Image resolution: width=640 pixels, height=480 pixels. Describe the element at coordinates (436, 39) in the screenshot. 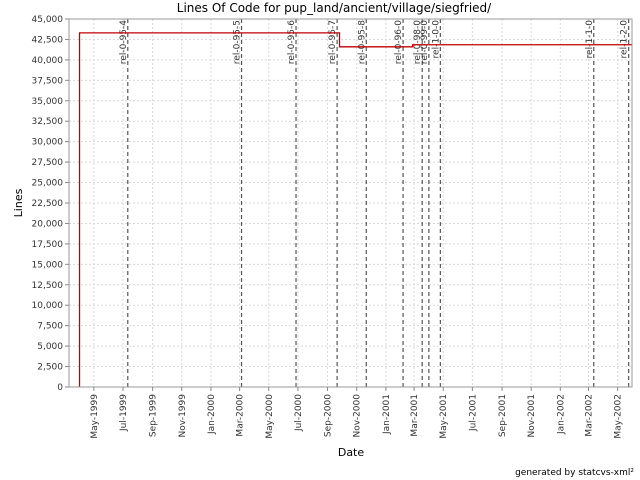

I see `release-tag-label: rel-1-0-0` at that location.